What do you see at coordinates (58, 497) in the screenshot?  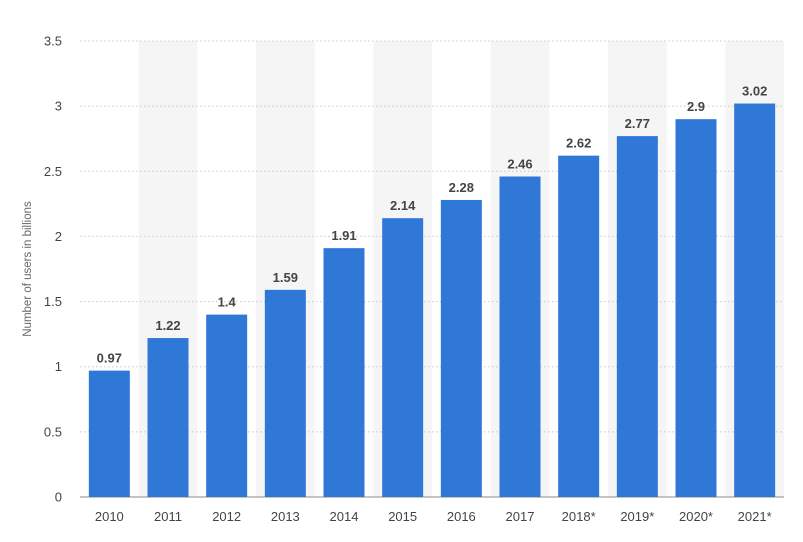 I see `y-tick-label: 0` at bounding box center [58, 497].